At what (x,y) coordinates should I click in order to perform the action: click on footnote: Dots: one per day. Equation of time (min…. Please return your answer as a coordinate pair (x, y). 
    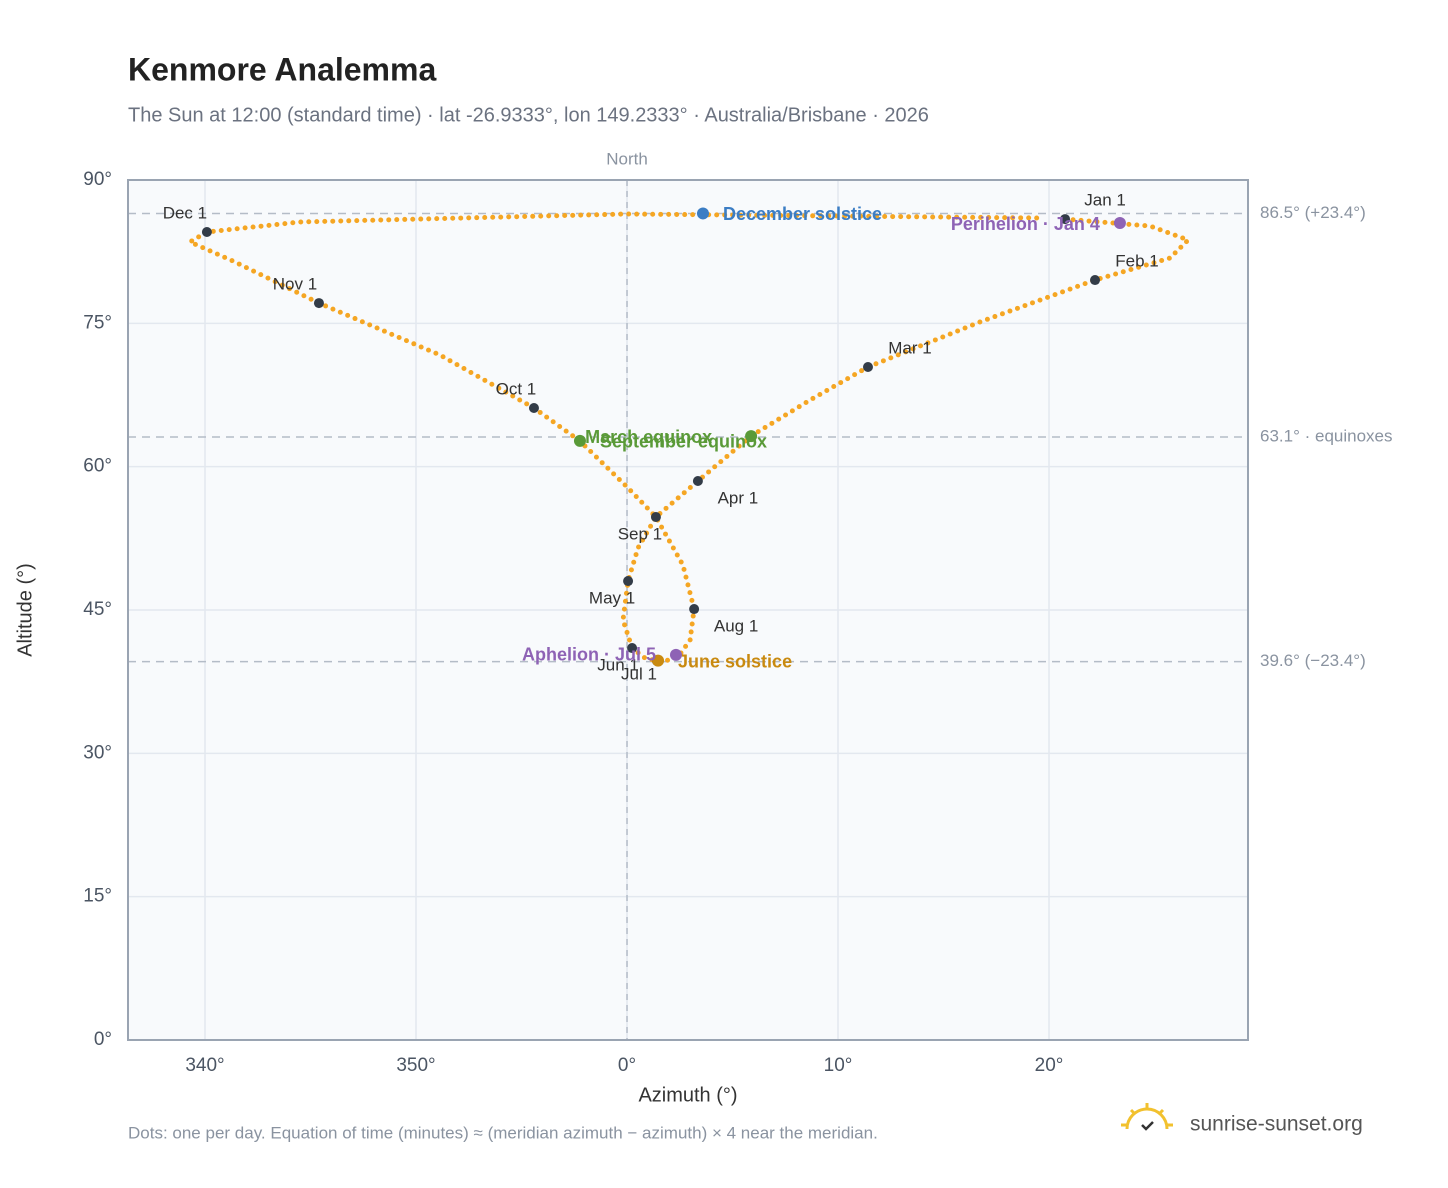
    Looking at the image, I should click on (503, 1132).